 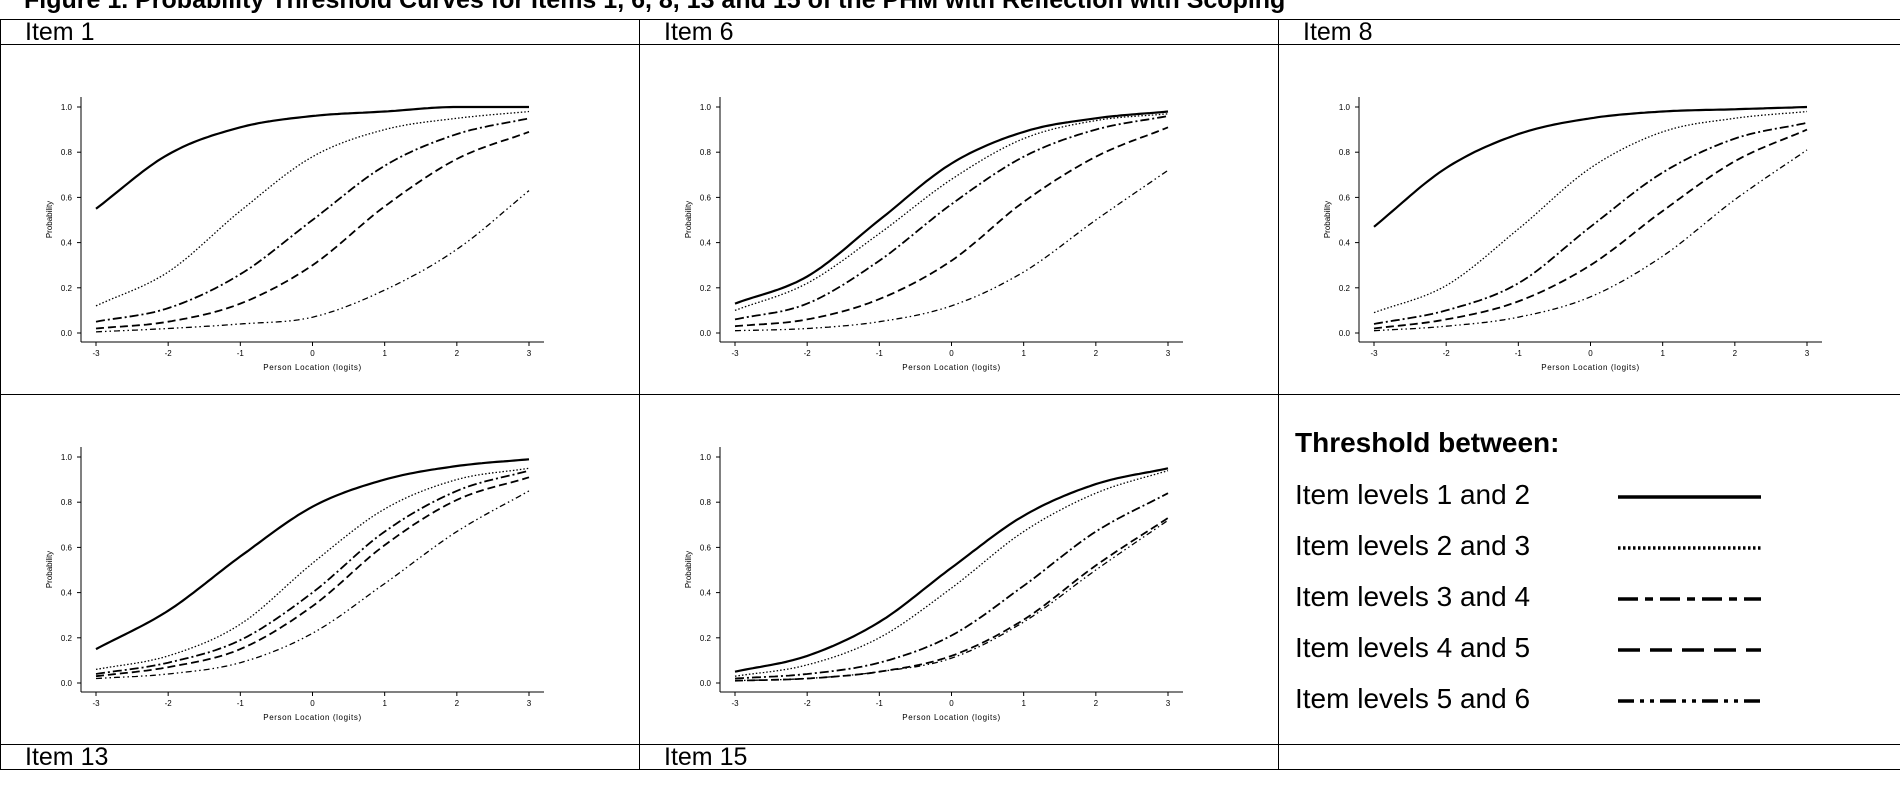 I want to click on legend-title: Threshold between:, so click(x=1427, y=442).